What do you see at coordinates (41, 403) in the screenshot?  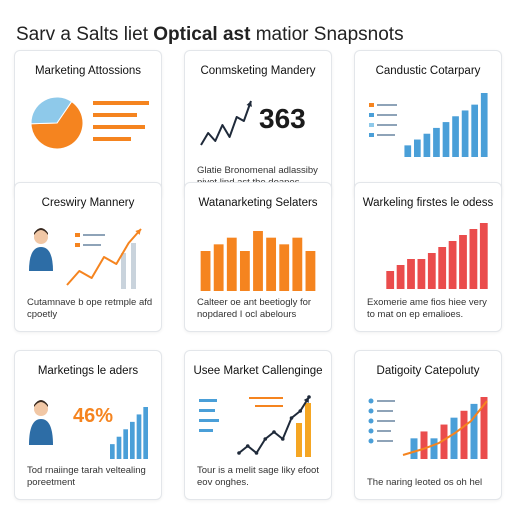 I see `person-hair-icon` at bounding box center [41, 403].